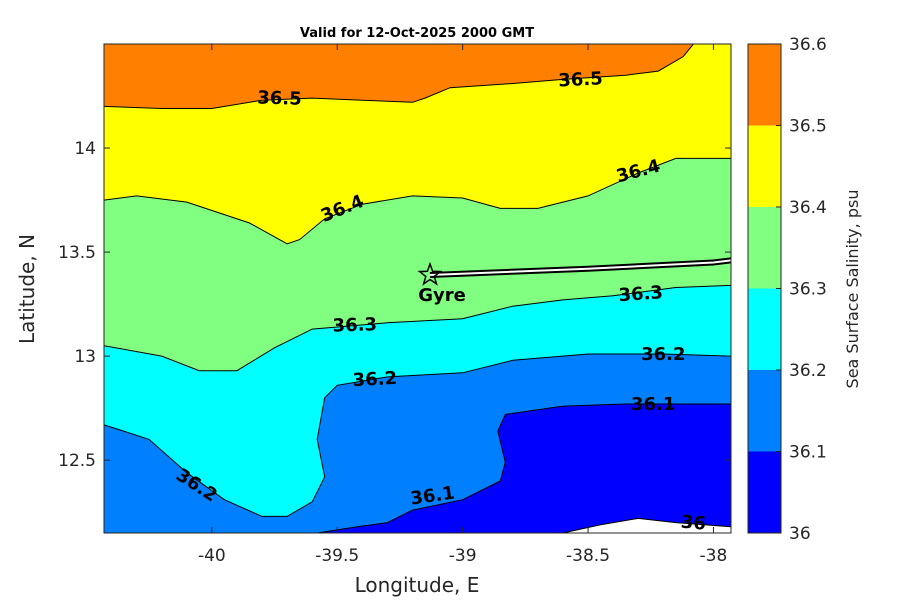  I want to click on x-tick-label: -39, so click(463, 556).